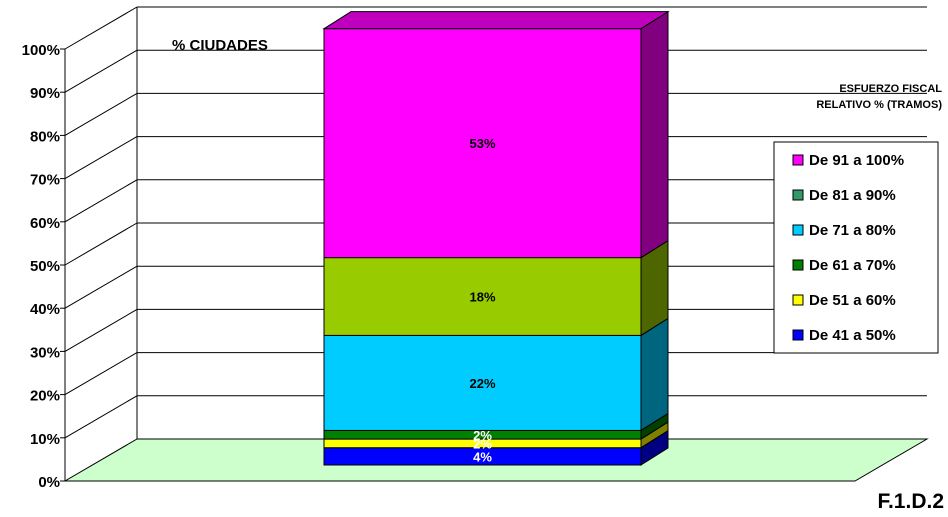  Describe the element at coordinates (41, 50) in the screenshot. I see `y-tick-label: 100%` at that location.